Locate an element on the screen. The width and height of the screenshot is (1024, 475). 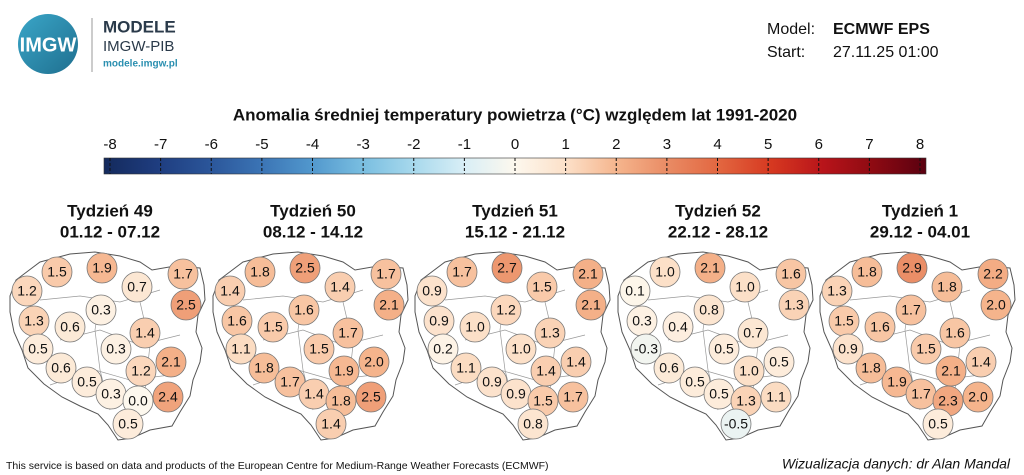
colorbar-tick-label: 0 is located at coordinates (515, 144).